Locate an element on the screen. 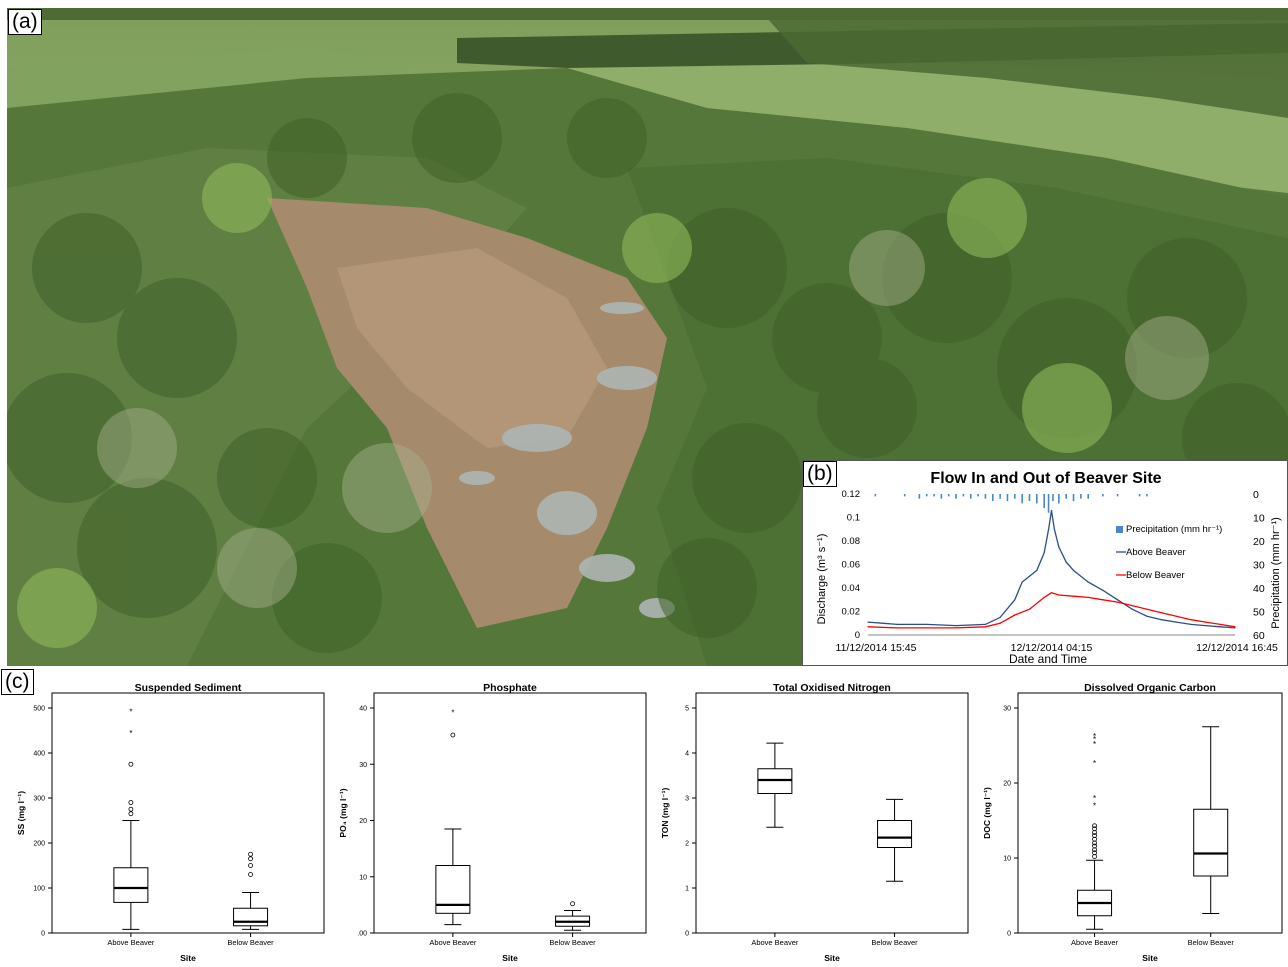  y-axis-label: TON (mg l⁻¹) is located at coordinates (665, 813).